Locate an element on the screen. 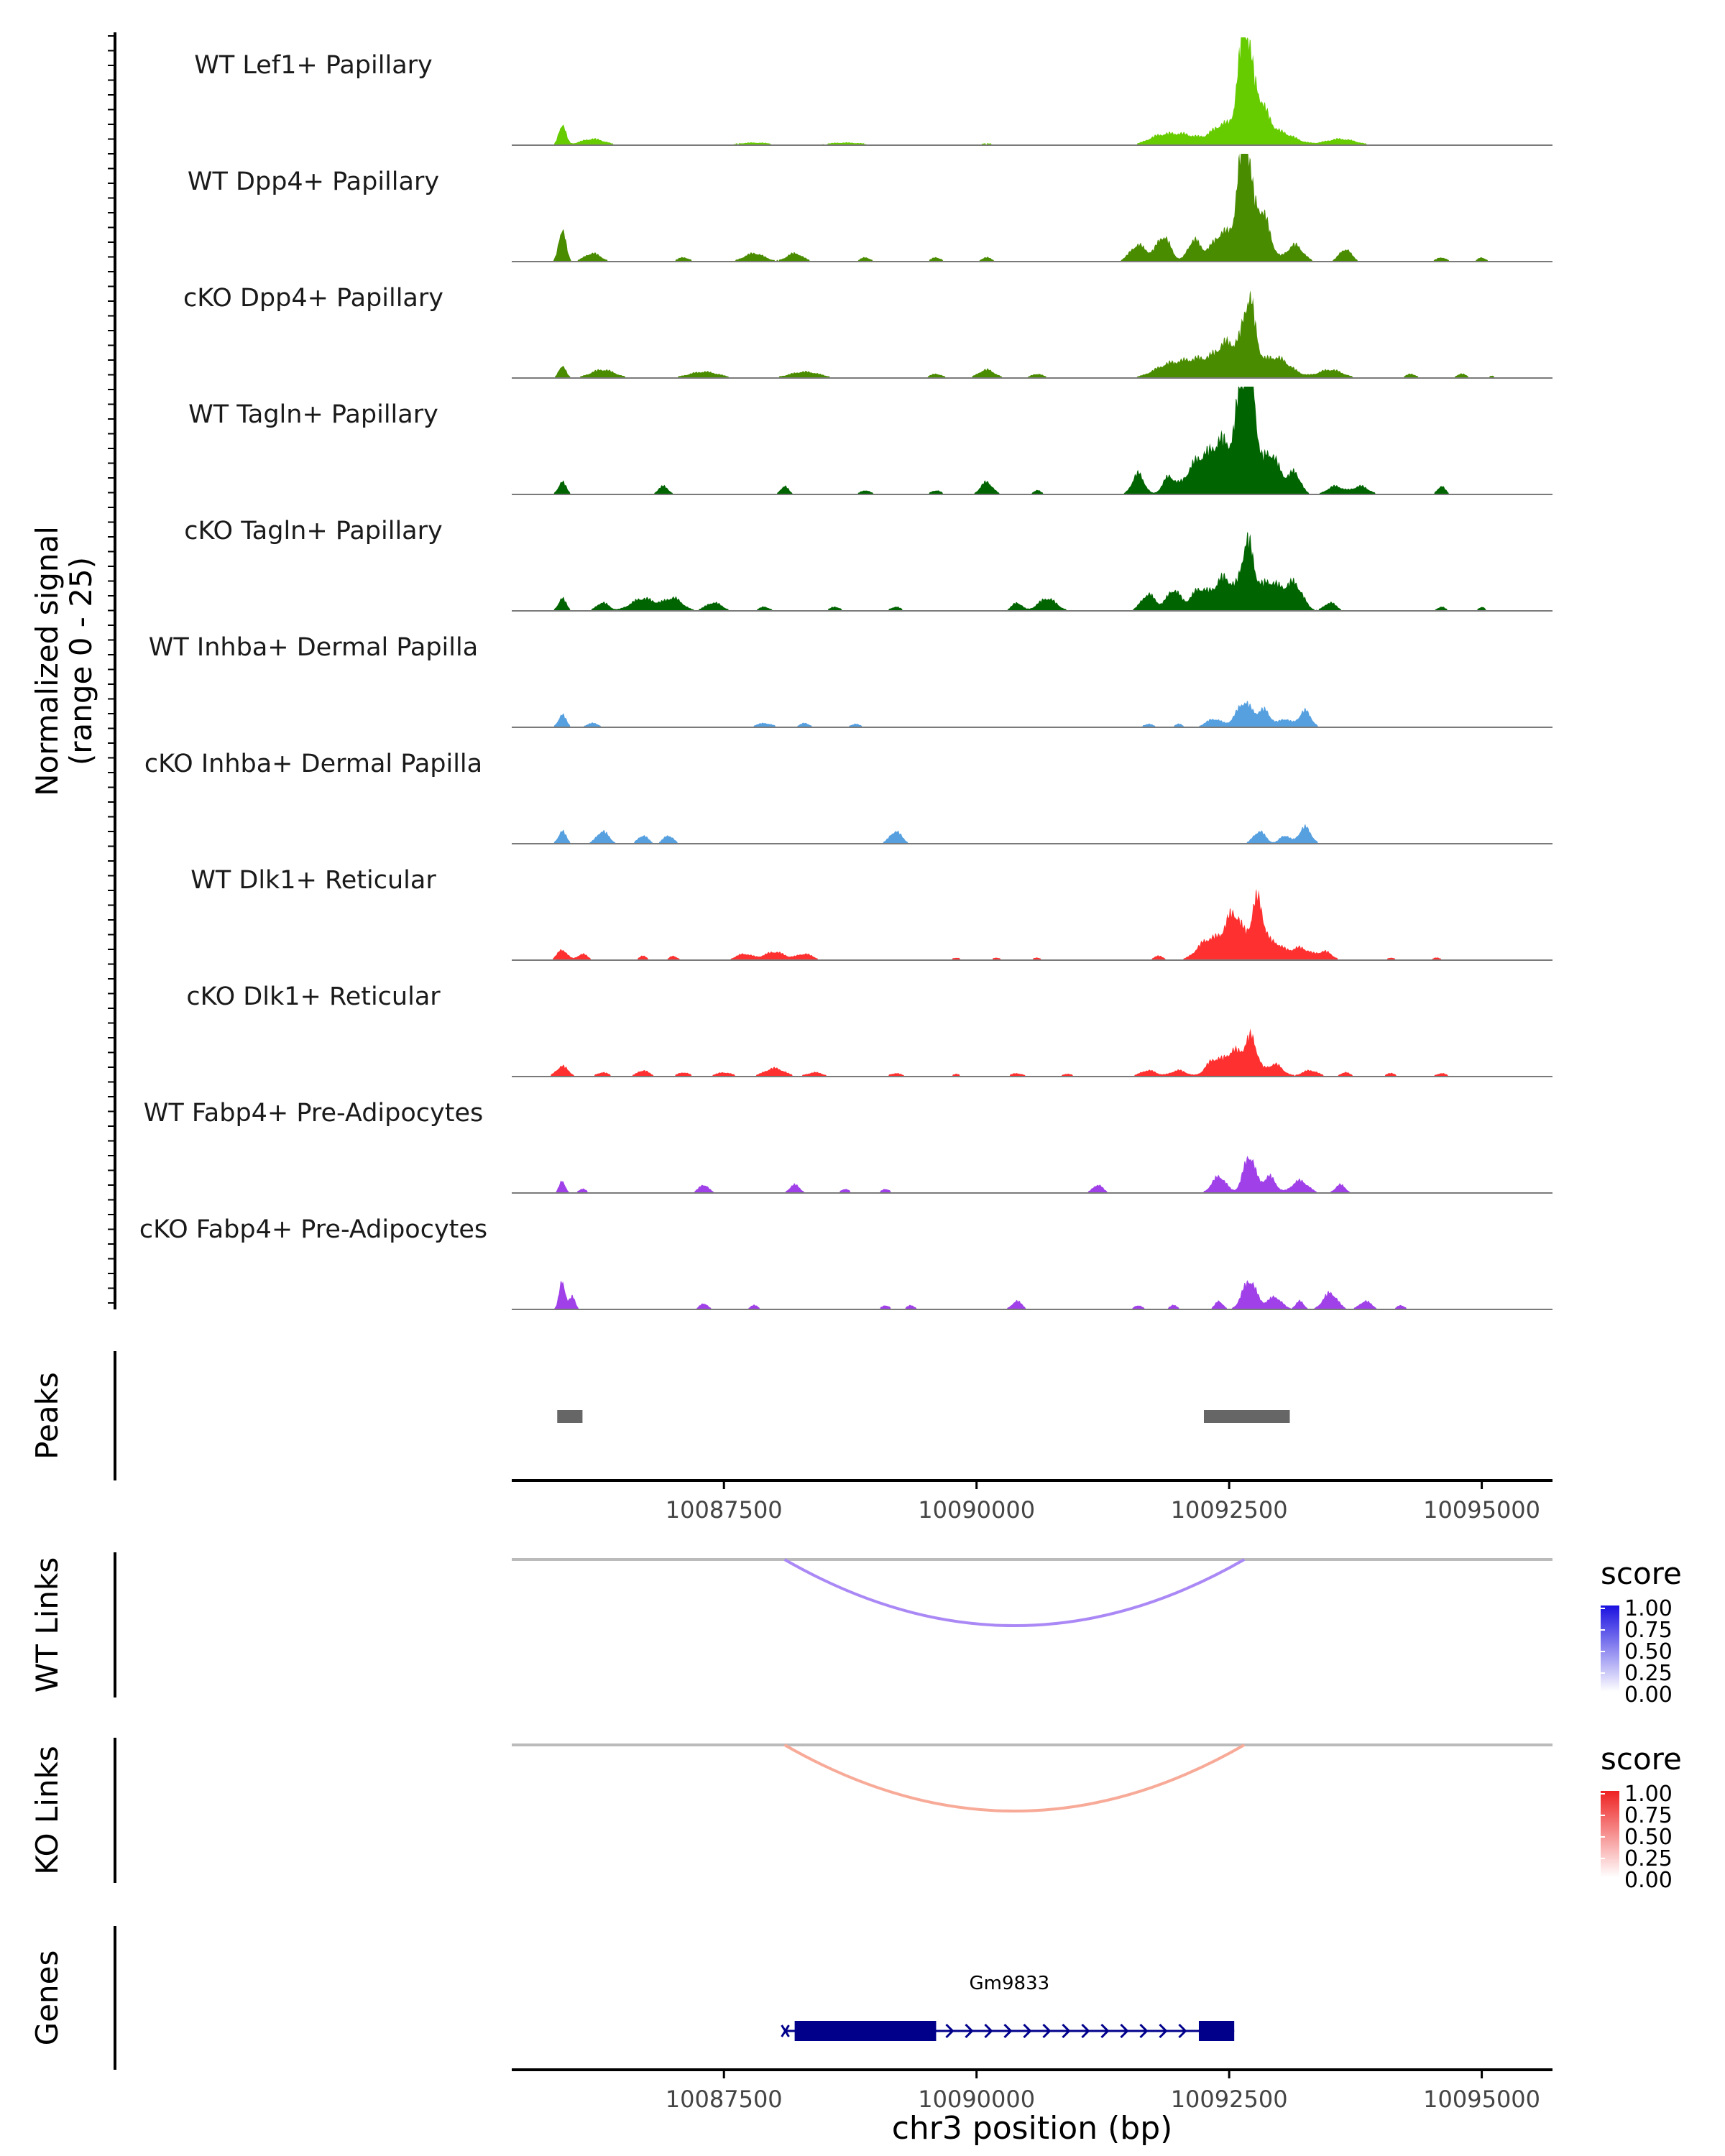  wt-links-label: WT Links is located at coordinates (47, 1625).